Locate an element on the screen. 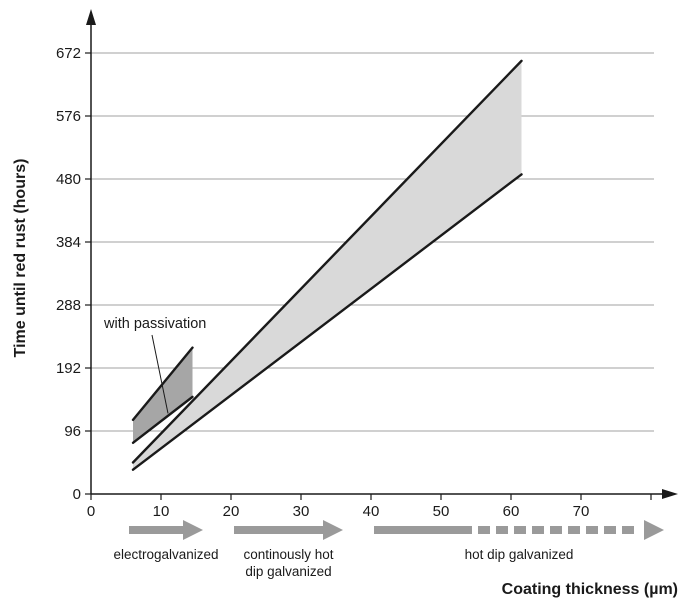 The height and width of the screenshot is (603, 680). x-tick-label: 30 is located at coordinates (301, 511).